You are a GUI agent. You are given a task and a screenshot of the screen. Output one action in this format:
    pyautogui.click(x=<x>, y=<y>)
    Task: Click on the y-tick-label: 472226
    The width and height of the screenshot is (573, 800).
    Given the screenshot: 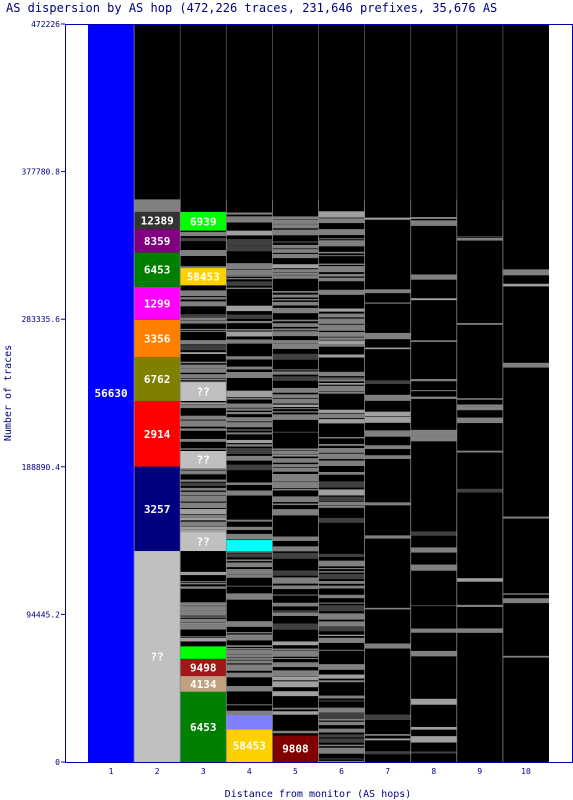 What is the action you would take?
    pyautogui.click(x=45, y=24)
    